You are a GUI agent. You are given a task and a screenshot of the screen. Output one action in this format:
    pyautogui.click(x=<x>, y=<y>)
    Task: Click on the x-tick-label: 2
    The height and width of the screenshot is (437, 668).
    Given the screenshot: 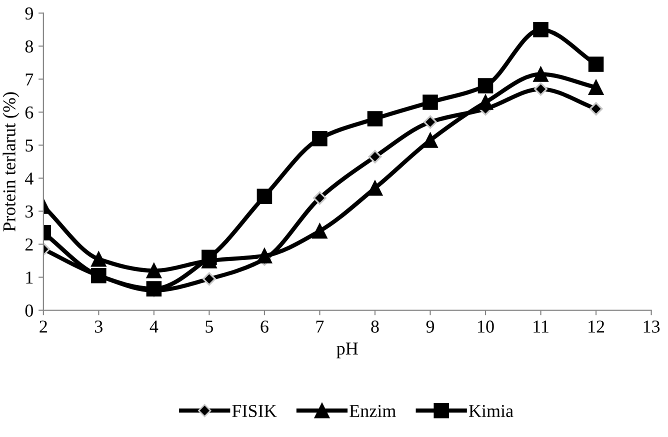 What is the action you would take?
    pyautogui.click(x=43, y=326)
    